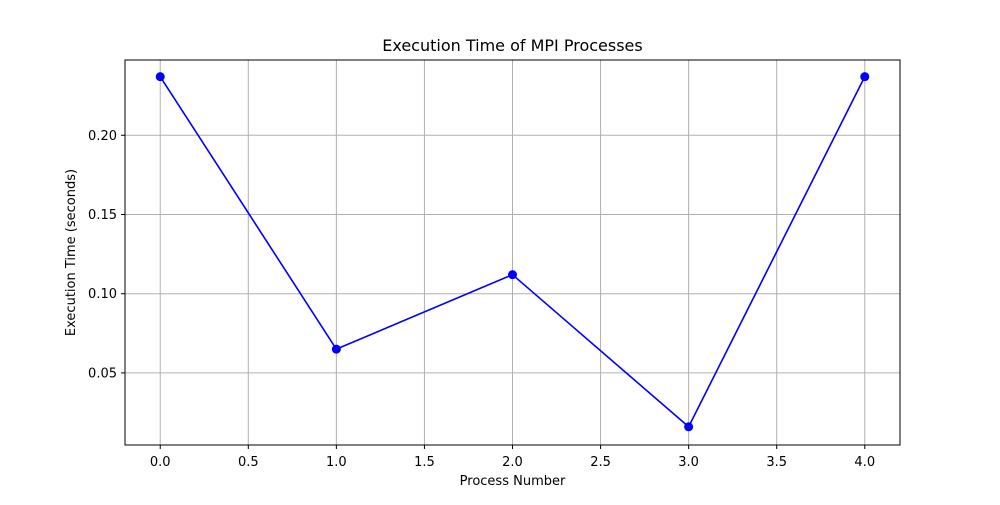  What do you see at coordinates (688, 462) in the screenshot?
I see `x-tick-label: 3.0` at bounding box center [688, 462].